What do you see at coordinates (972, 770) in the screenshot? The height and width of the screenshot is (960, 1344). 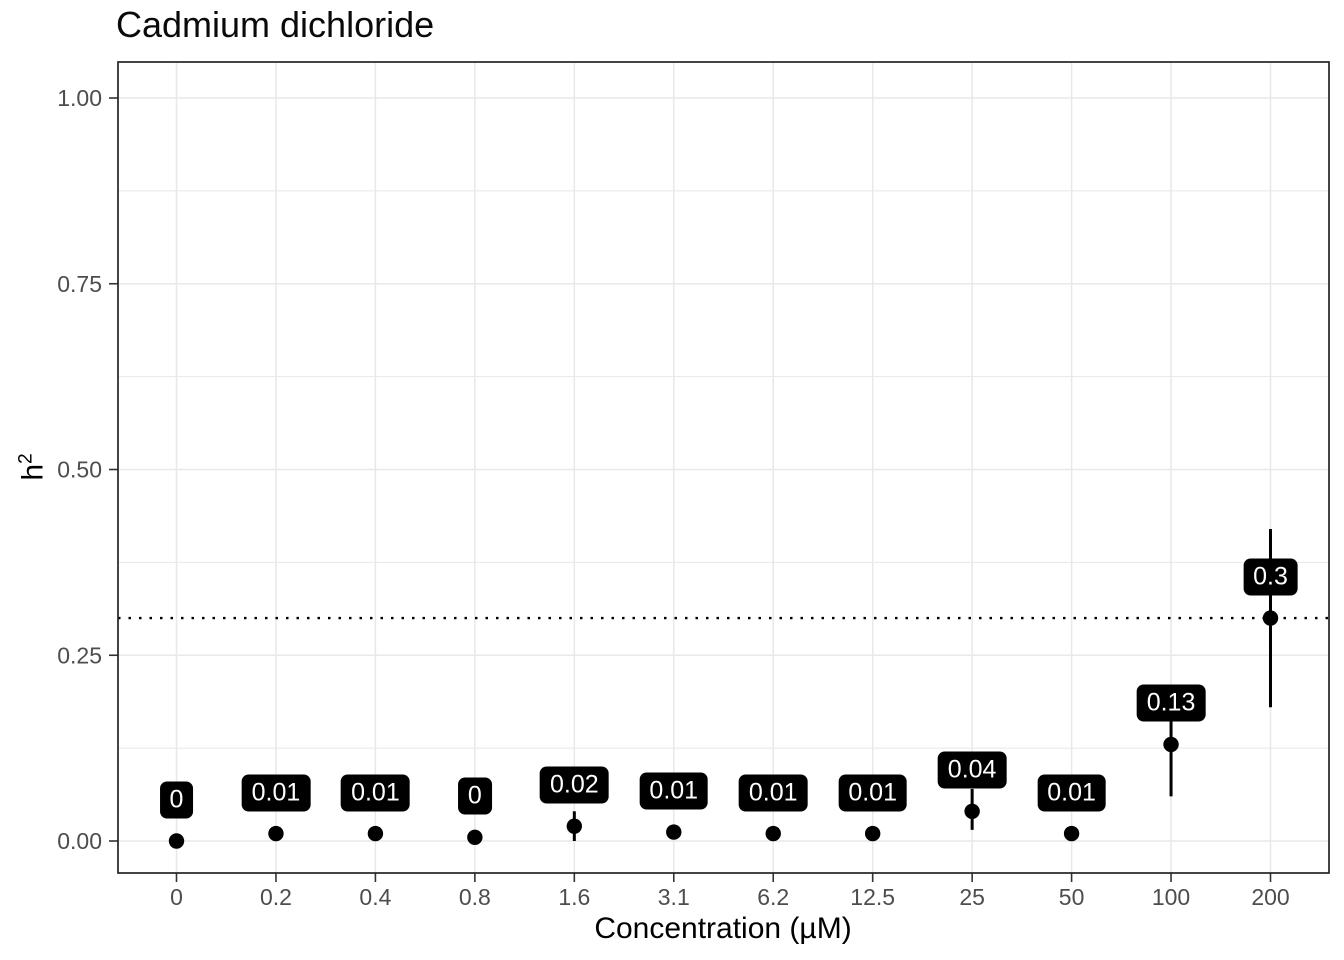 I see `point-label: 0.04` at bounding box center [972, 770].